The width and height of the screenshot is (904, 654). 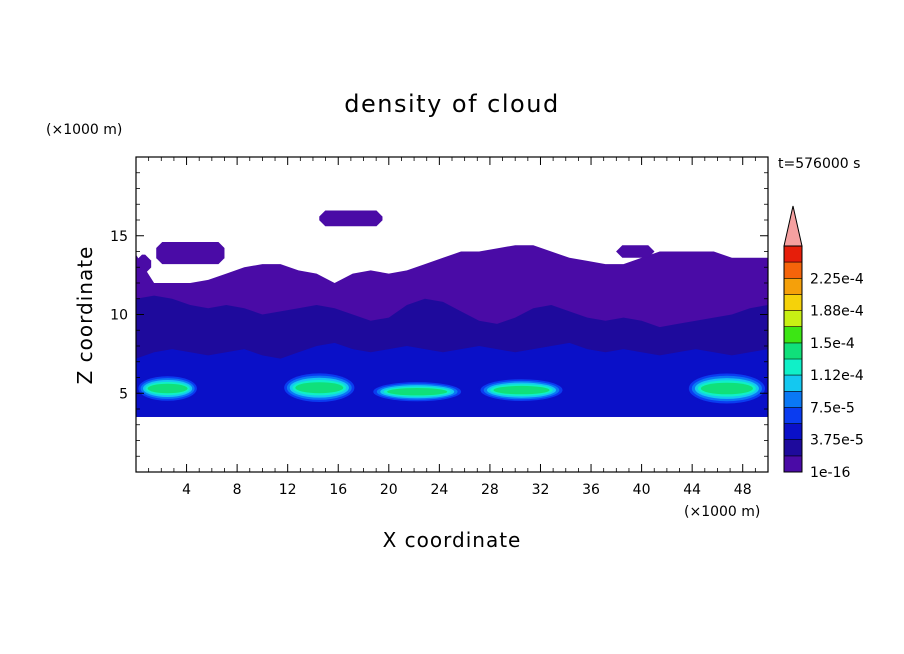 I want to click on colorbar-label: 3.75e-5, so click(x=837, y=441).